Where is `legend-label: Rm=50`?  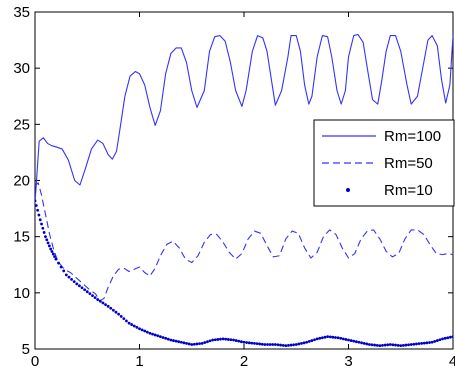
legend-label: Rm=50 is located at coordinates (408, 163).